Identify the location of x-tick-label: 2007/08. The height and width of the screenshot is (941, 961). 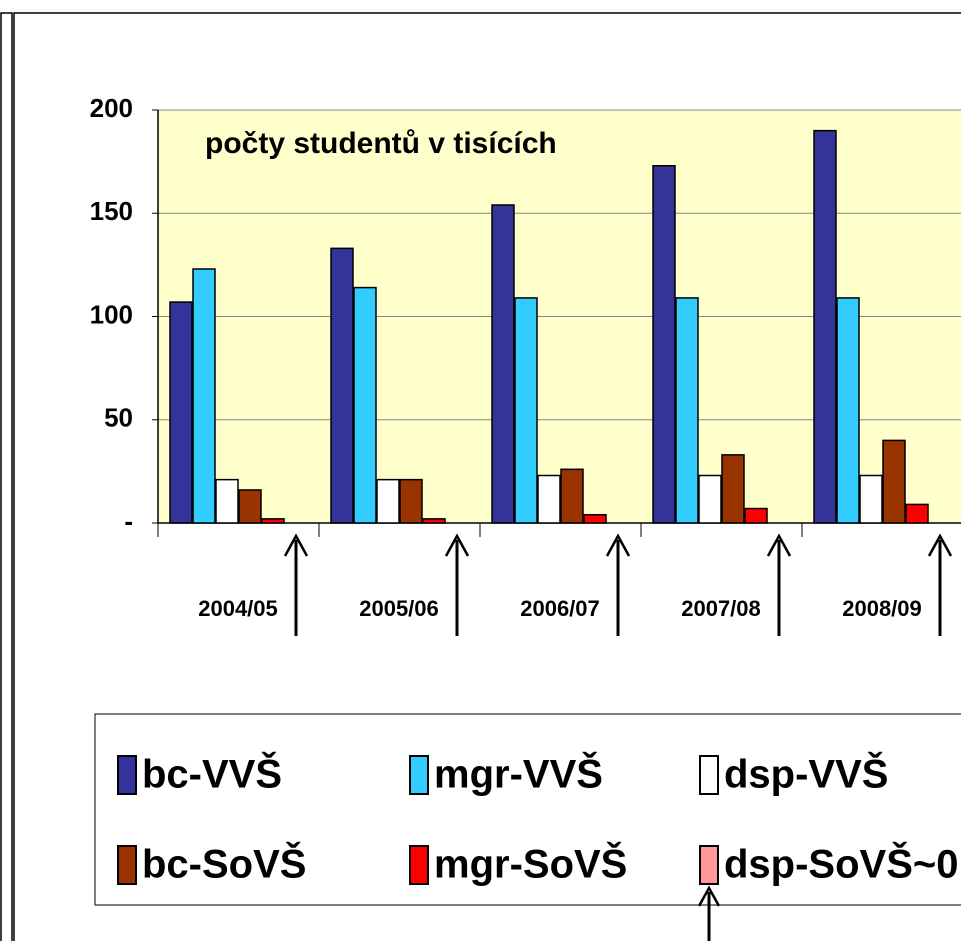
(721, 608).